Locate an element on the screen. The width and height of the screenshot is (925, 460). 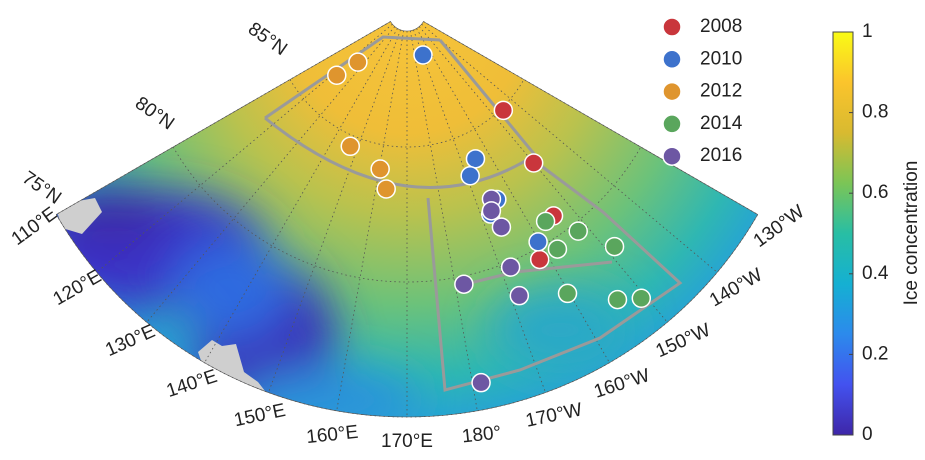
legend-label: 2014 is located at coordinates (721, 123).